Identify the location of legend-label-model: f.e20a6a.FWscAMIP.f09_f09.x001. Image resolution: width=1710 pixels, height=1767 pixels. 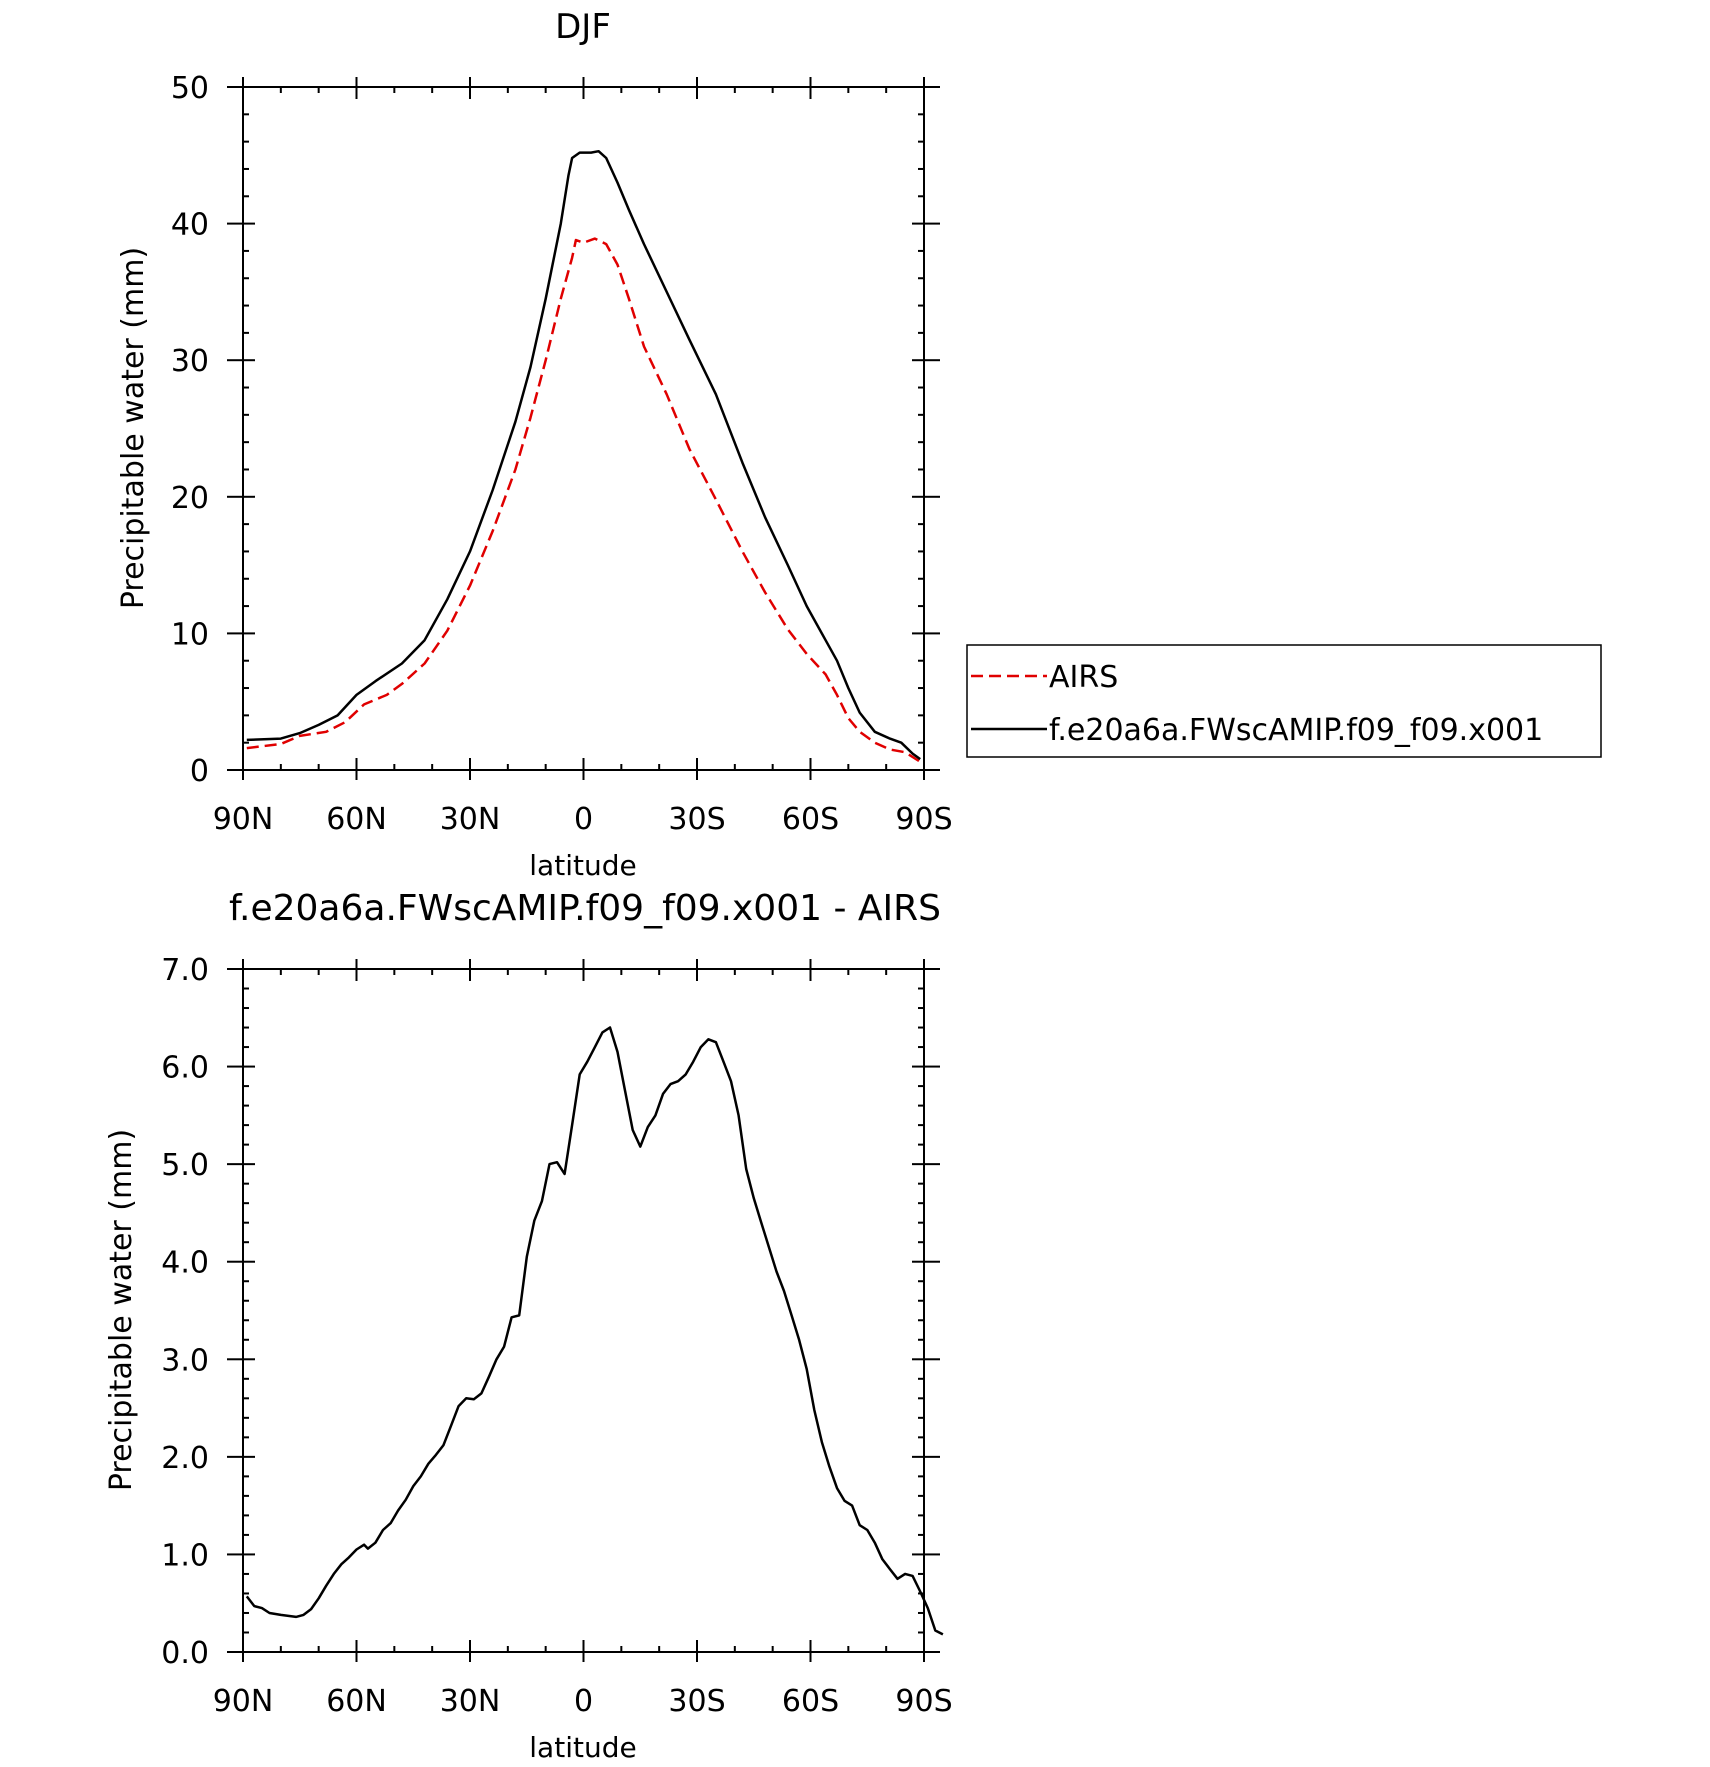
(1296, 730).